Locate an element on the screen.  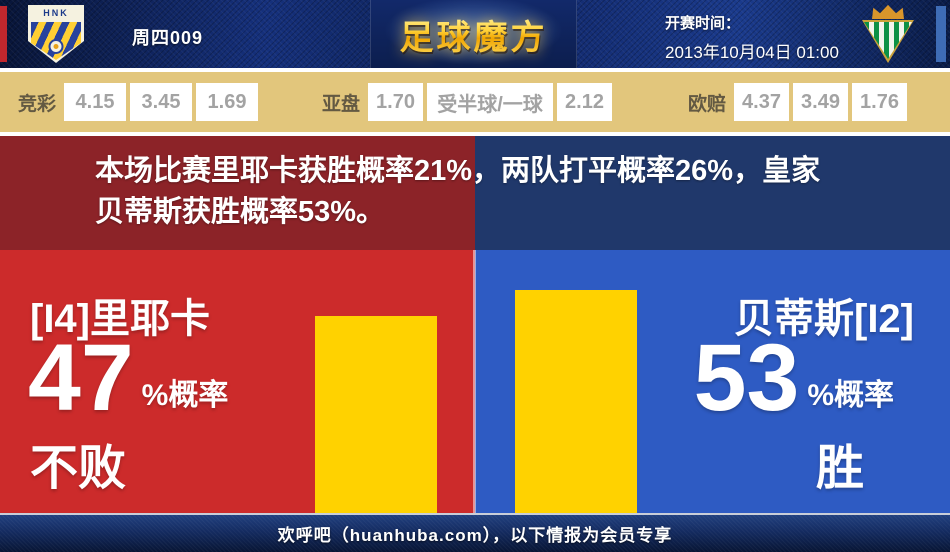
european-lose-odds: 1.76 is located at coordinates (880, 102).